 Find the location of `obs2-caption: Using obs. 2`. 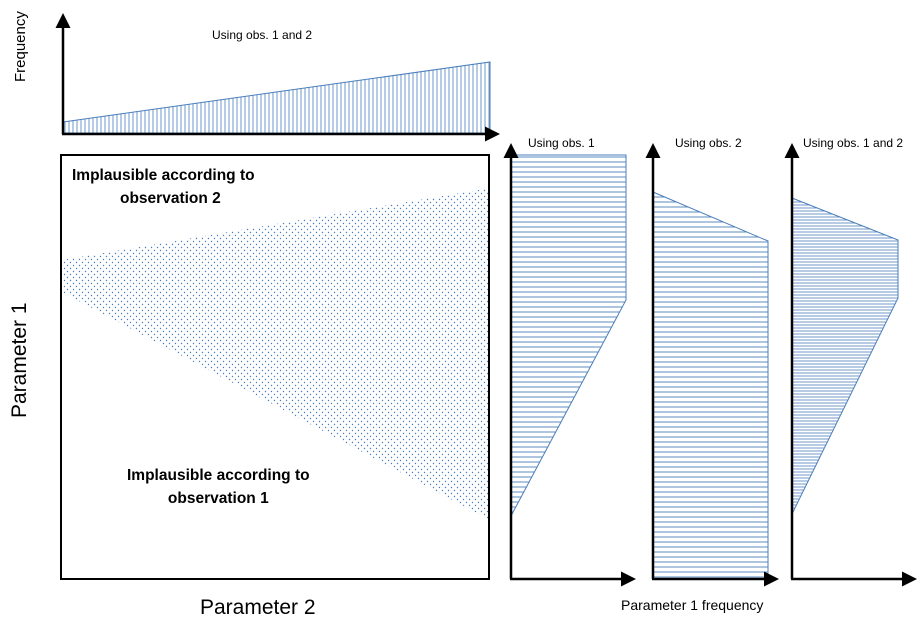

obs2-caption: Using obs. 2 is located at coordinates (708, 143).